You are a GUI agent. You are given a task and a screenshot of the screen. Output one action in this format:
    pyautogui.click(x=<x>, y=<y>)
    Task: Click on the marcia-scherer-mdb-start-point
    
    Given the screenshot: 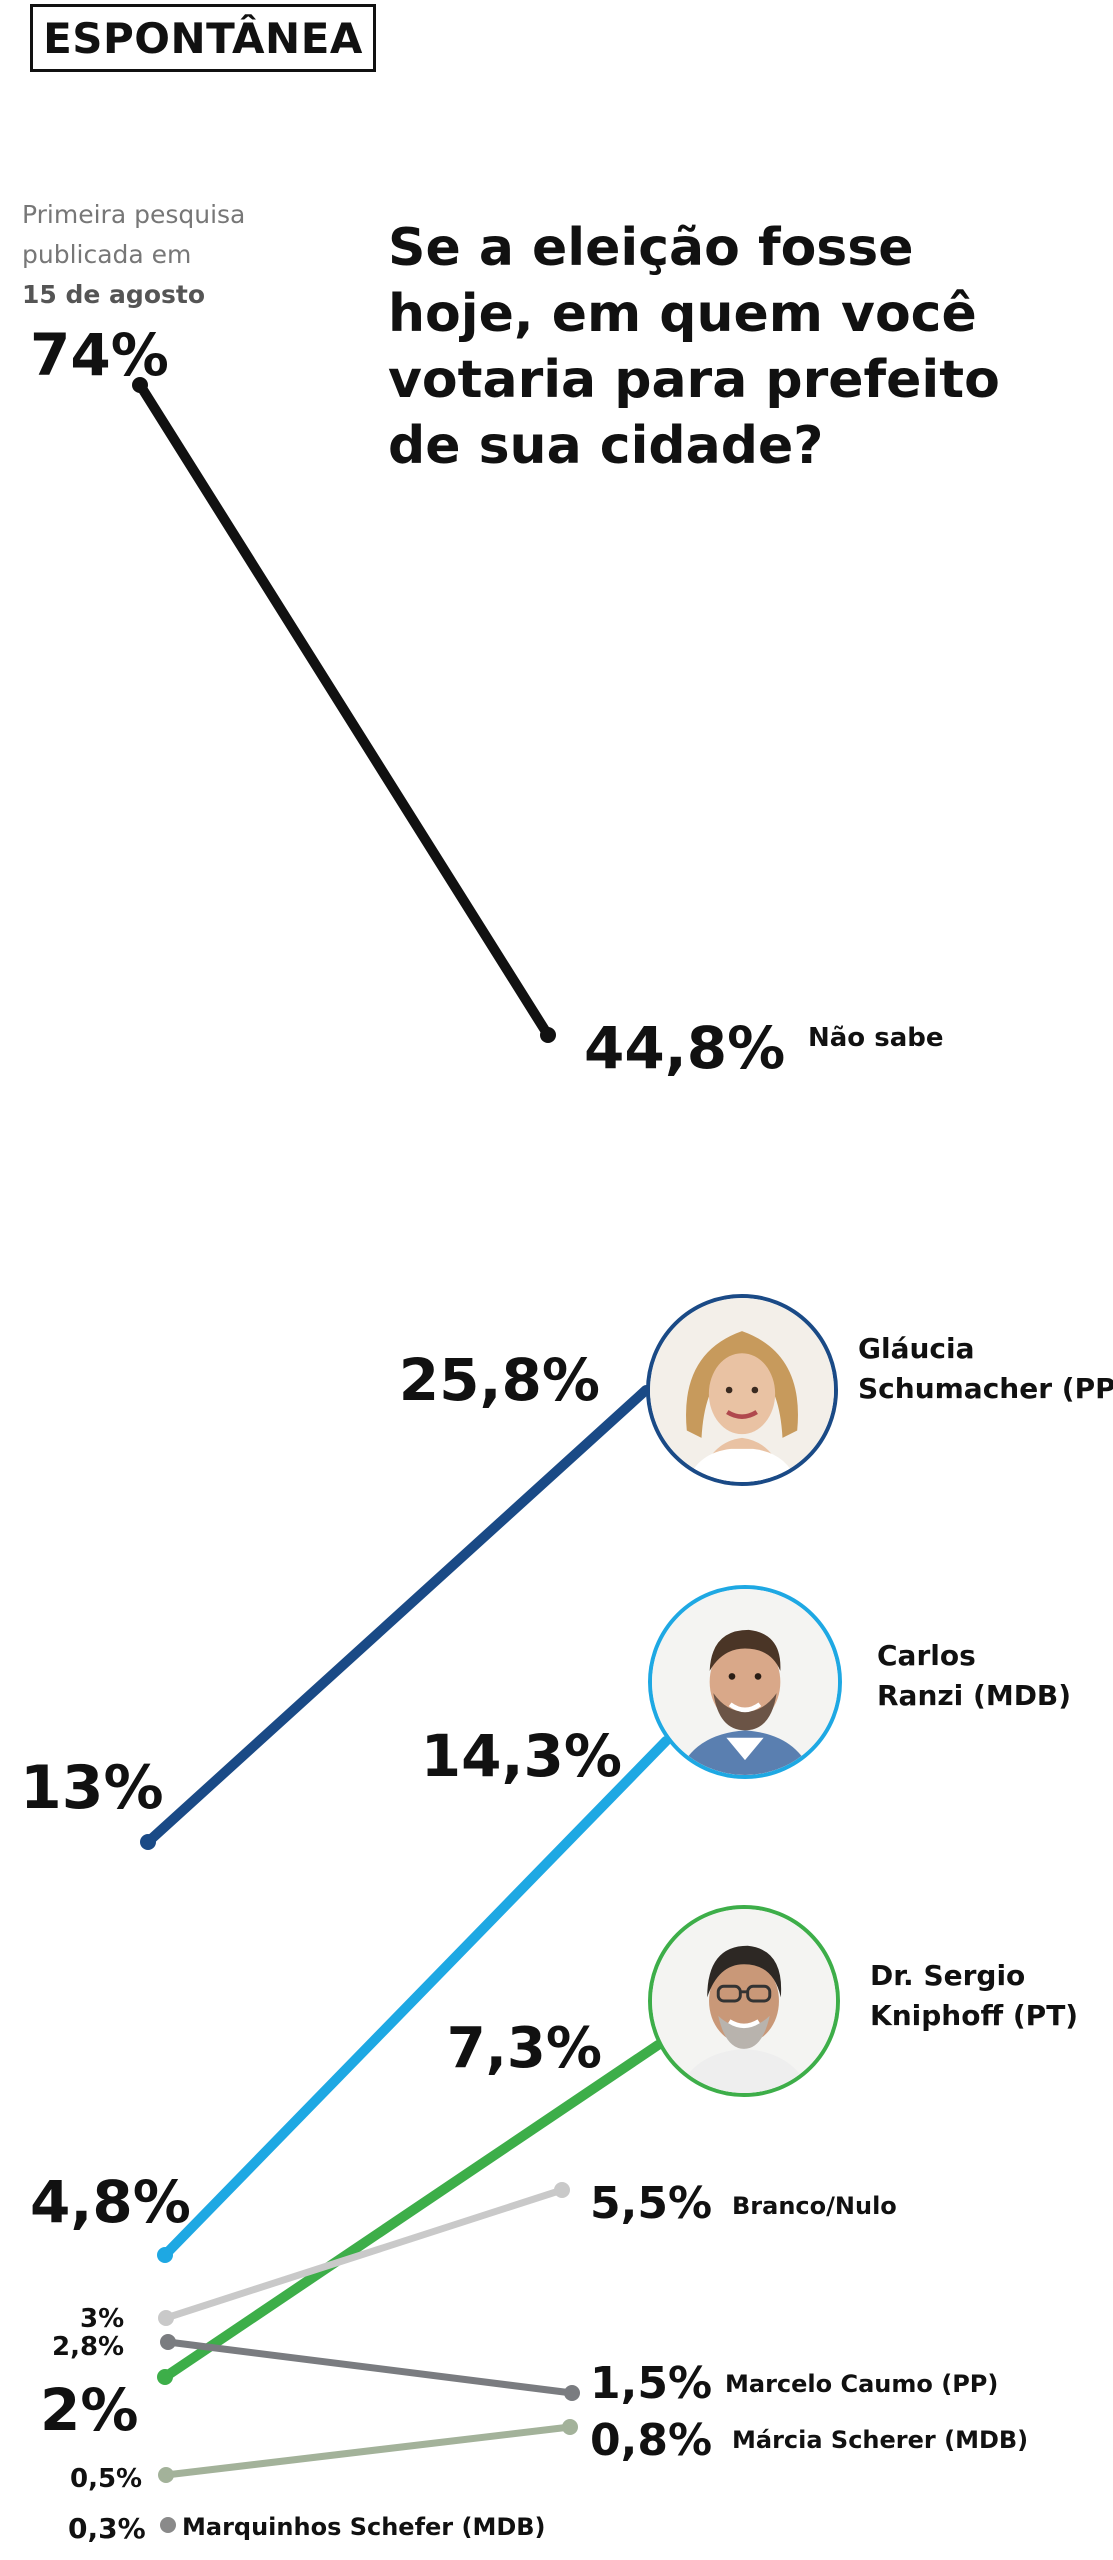 What is the action you would take?
    pyautogui.click(x=166, y=2475)
    